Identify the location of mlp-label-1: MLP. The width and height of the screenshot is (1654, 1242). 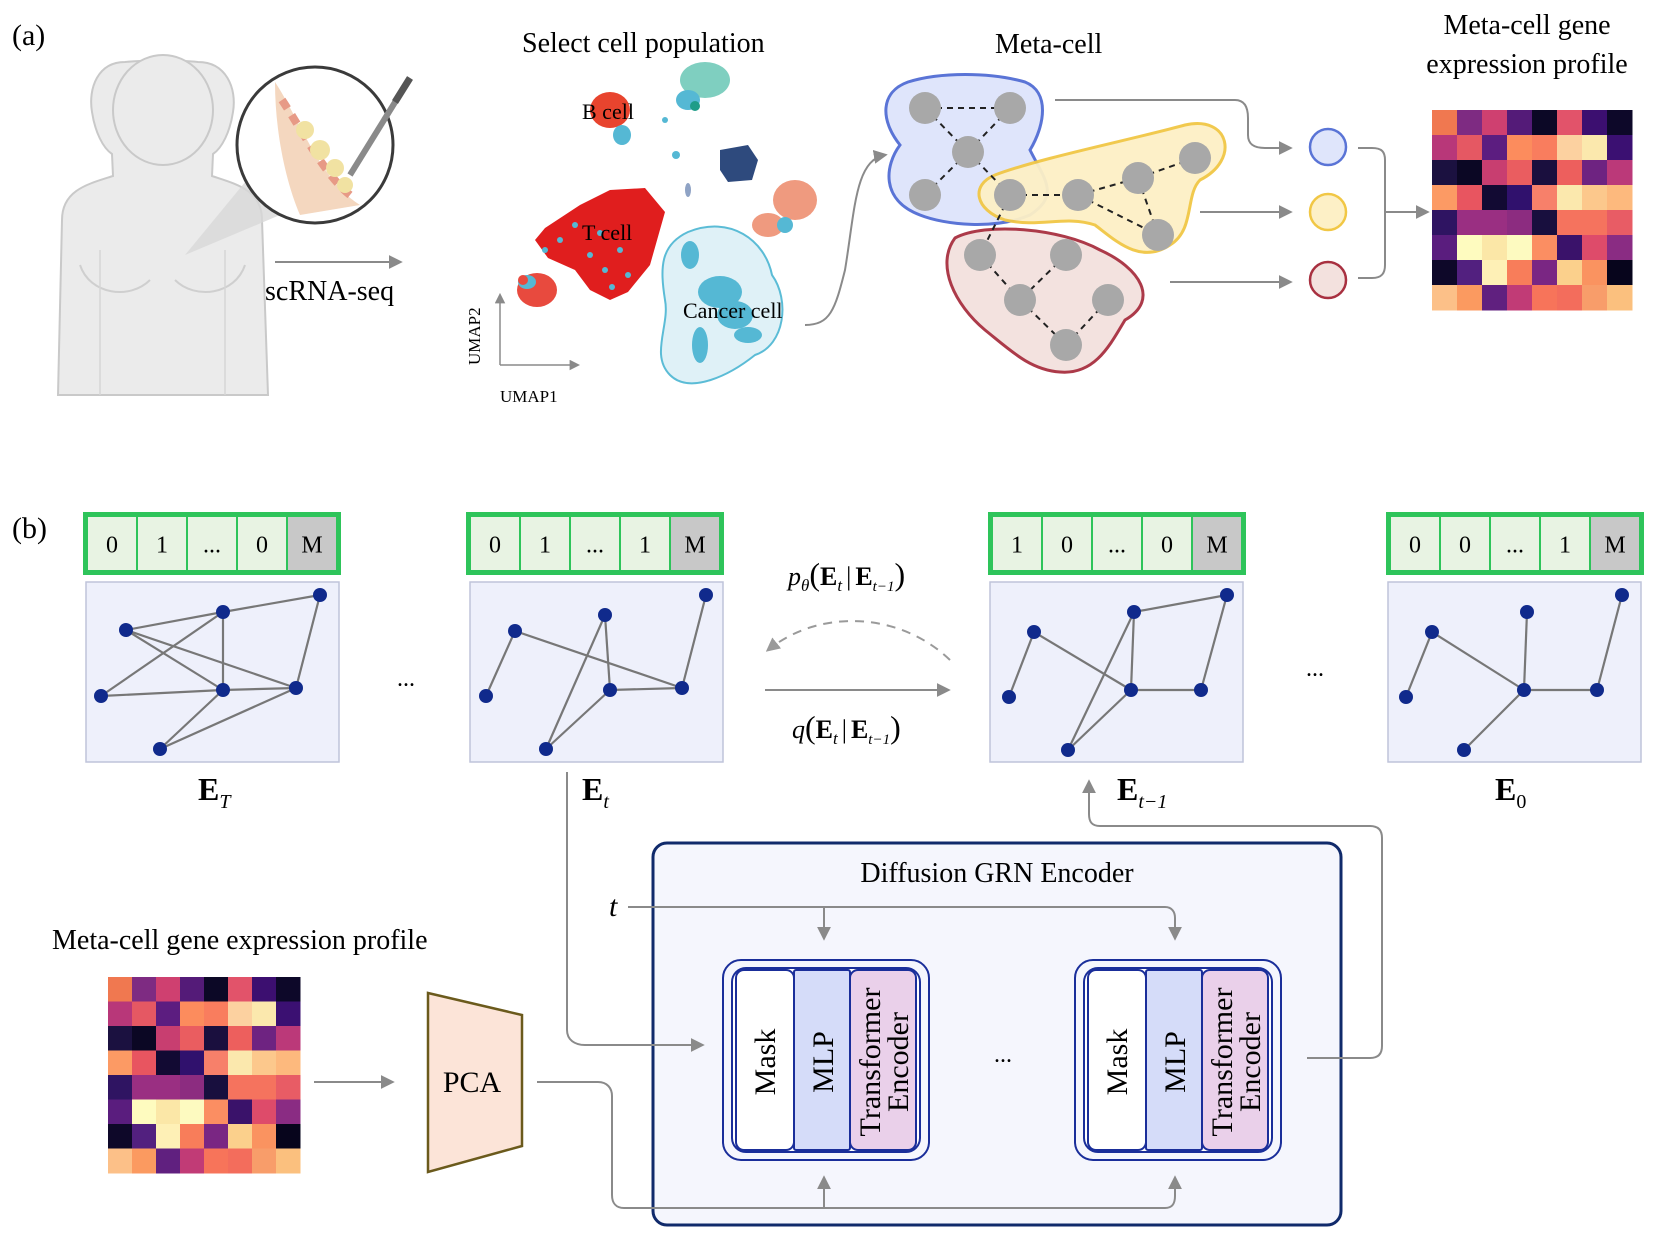
(823, 1062).